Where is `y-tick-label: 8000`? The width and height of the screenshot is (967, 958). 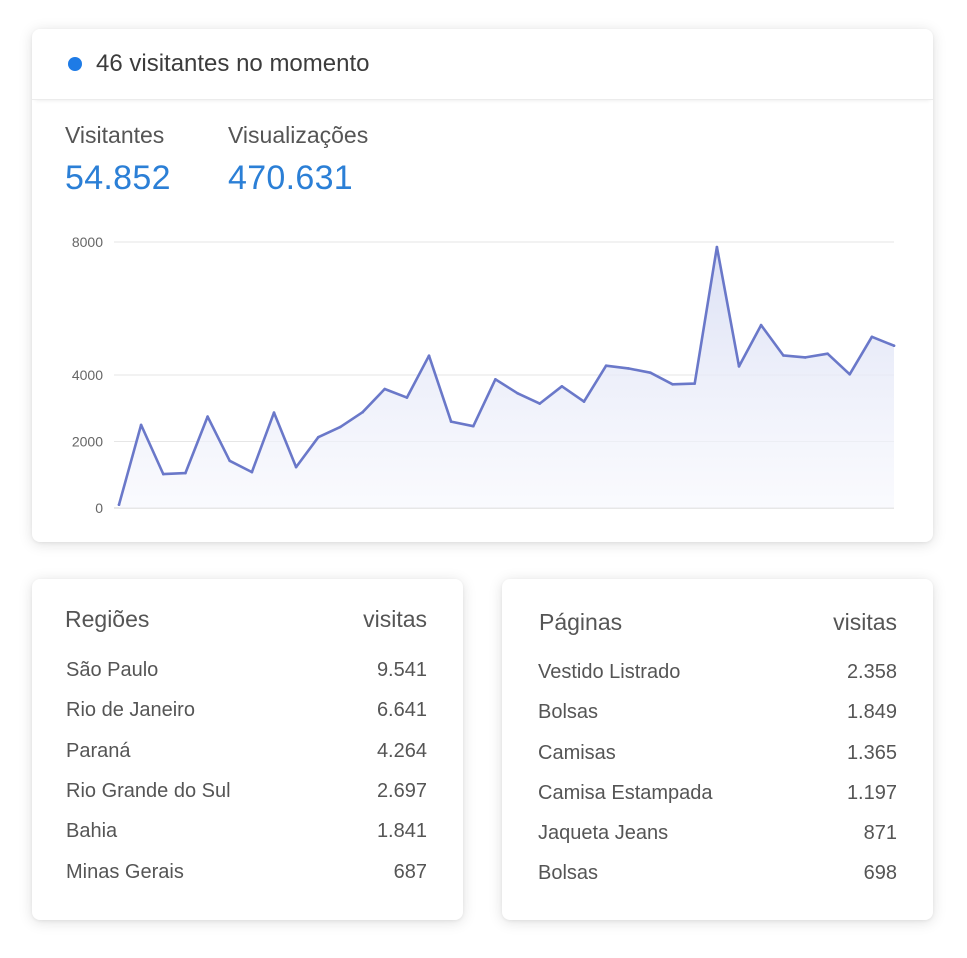 y-tick-label: 8000 is located at coordinates (87, 242).